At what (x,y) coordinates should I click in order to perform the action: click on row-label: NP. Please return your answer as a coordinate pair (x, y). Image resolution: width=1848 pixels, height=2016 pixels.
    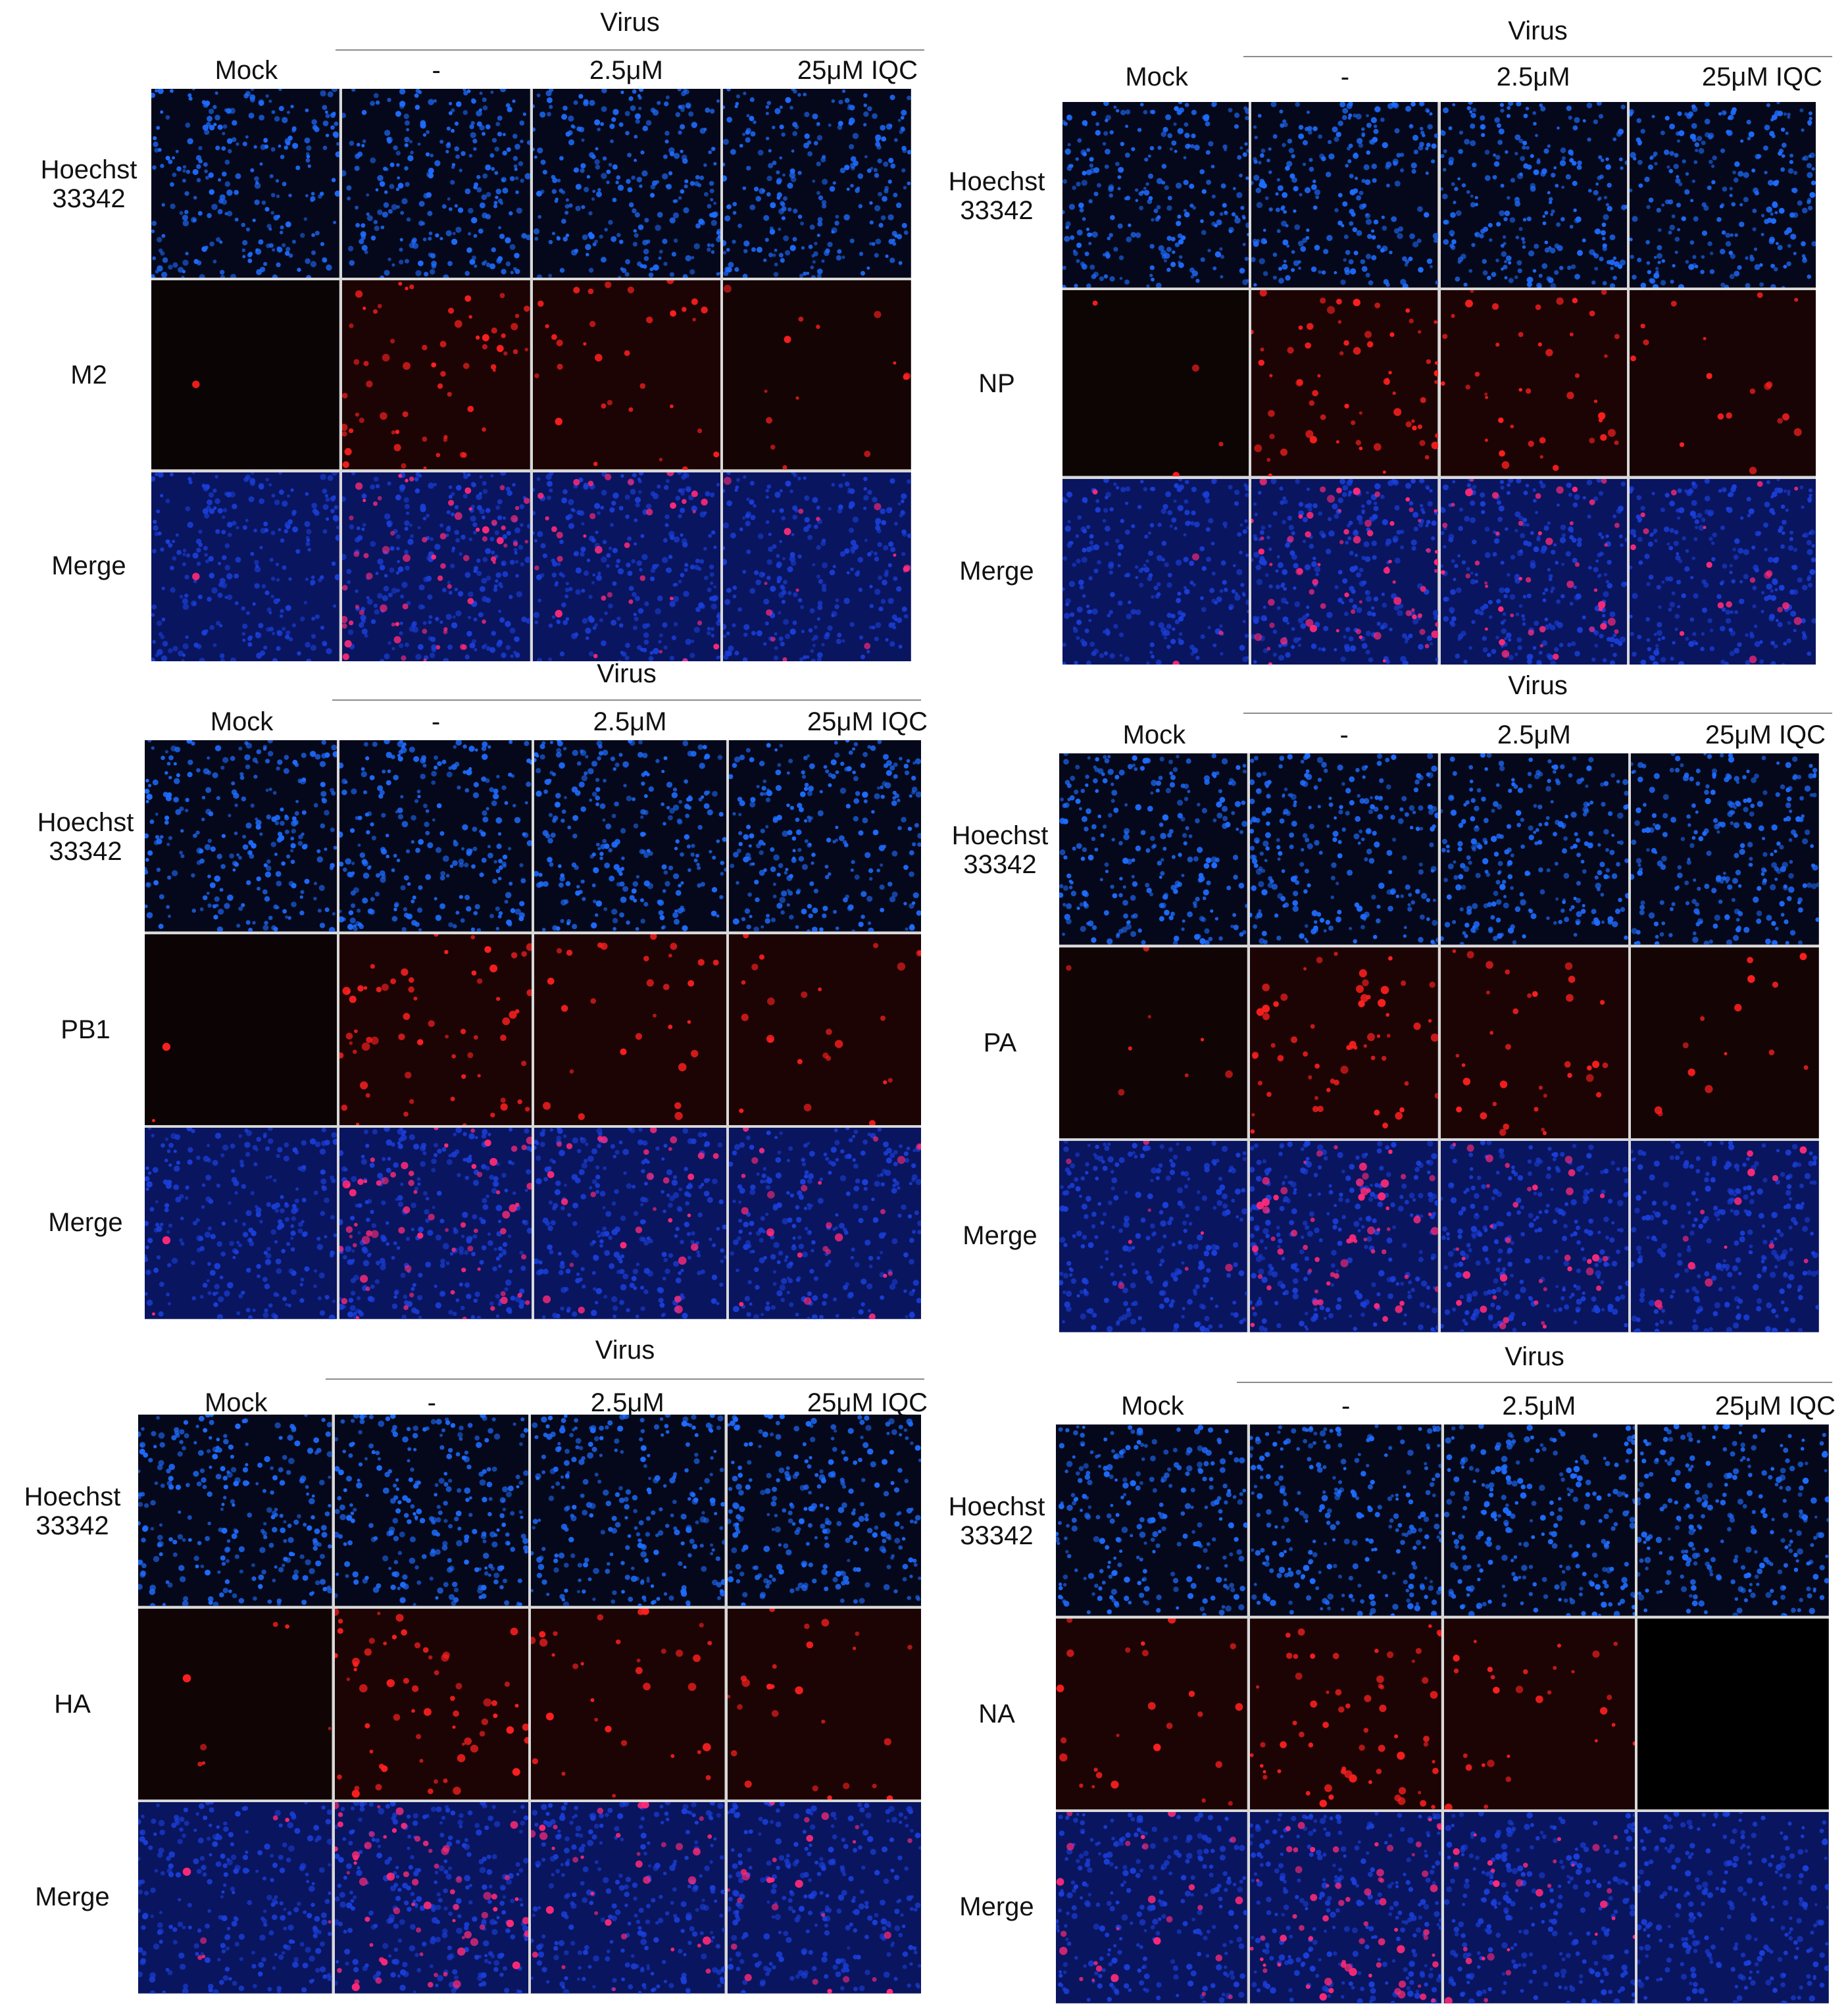
    Looking at the image, I should click on (997, 383).